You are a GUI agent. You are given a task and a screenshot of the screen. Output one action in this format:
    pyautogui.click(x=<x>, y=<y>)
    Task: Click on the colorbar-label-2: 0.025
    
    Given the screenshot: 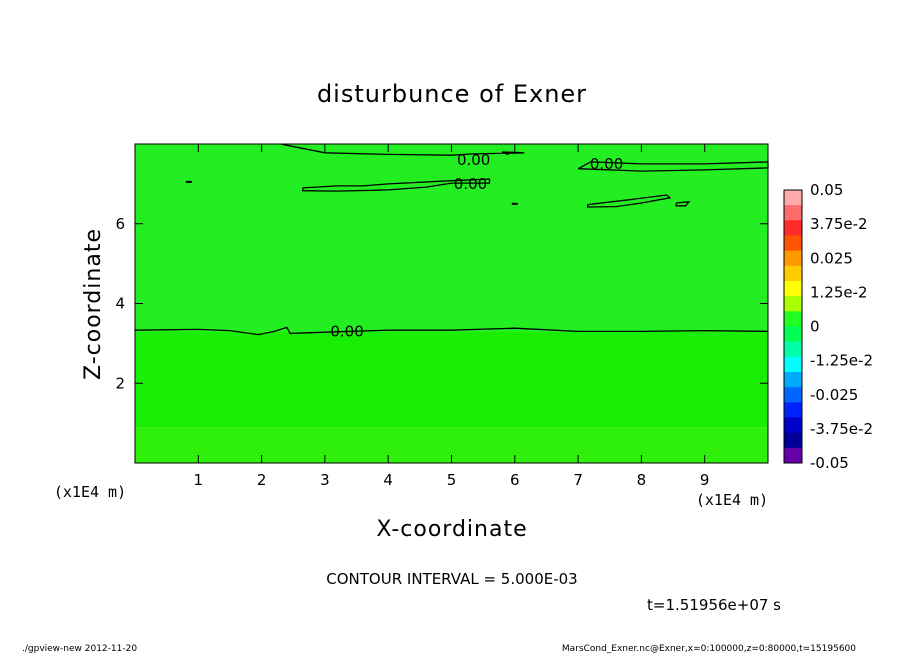 What is the action you would take?
    pyautogui.click(x=831, y=258)
    